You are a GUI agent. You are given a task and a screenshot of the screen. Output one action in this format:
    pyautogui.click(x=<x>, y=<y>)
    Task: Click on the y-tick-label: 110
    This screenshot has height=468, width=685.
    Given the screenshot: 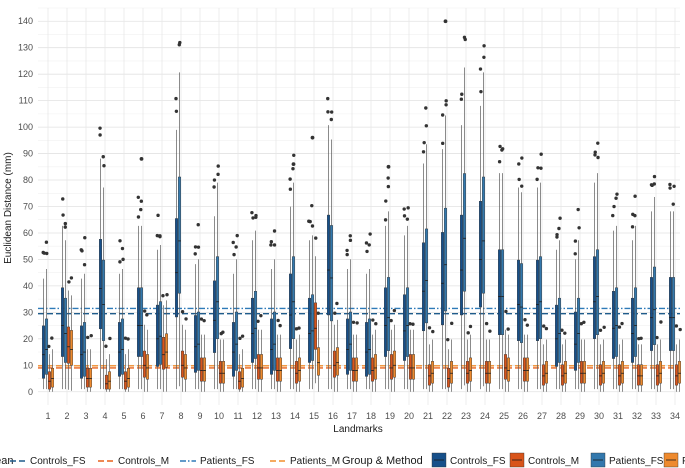 What is the action you would take?
    pyautogui.click(x=26, y=101)
    